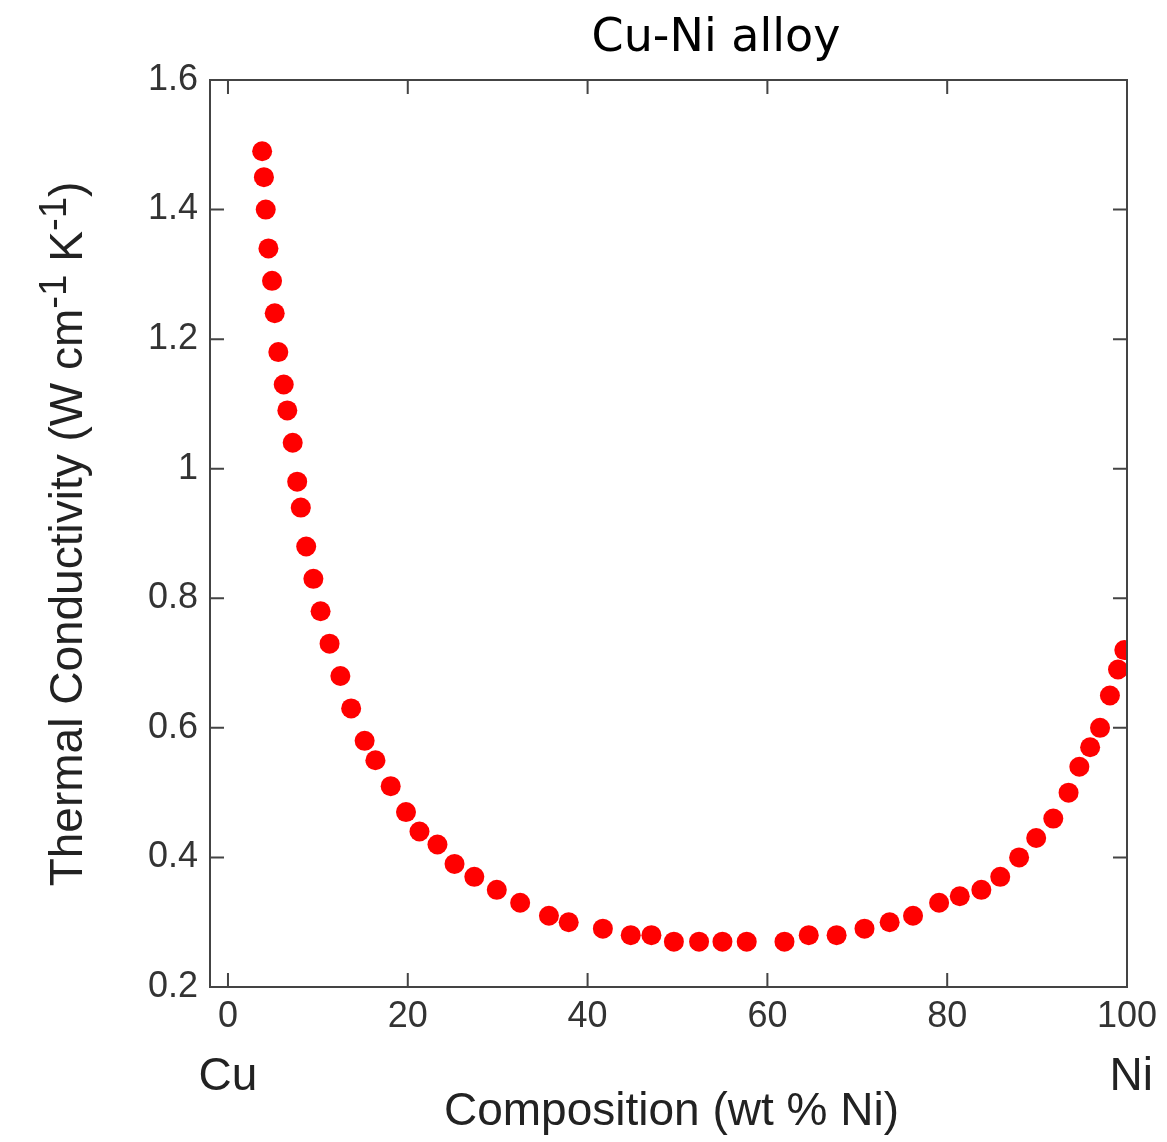 This screenshot has height=1142, width=1167. What do you see at coordinates (671, 1109) in the screenshot?
I see `x-axis-title: Composition (wt % Ni)` at bounding box center [671, 1109].